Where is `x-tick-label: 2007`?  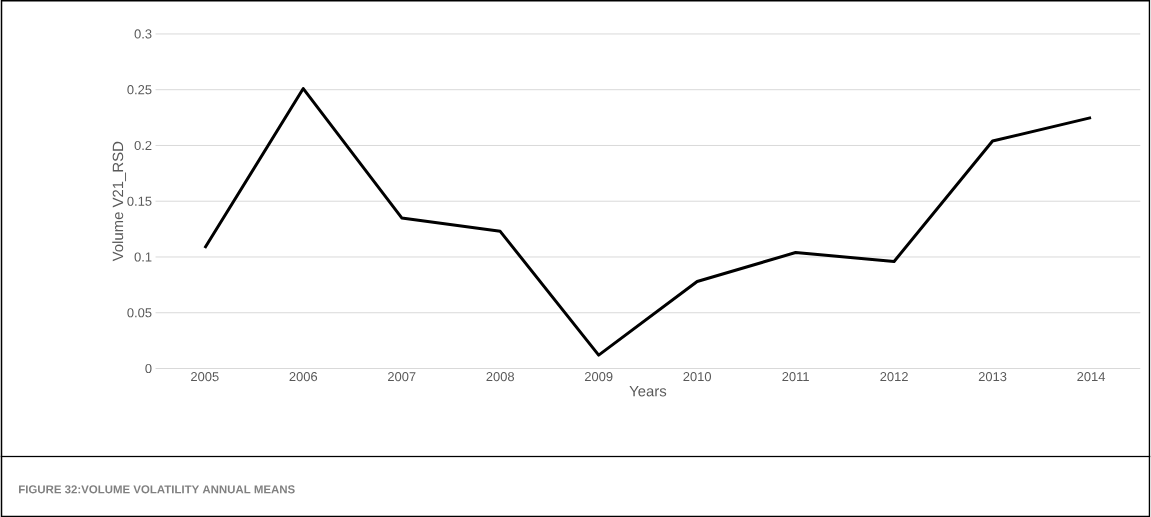
x-tick-label: 2007 is located at coordinates (402, 376).